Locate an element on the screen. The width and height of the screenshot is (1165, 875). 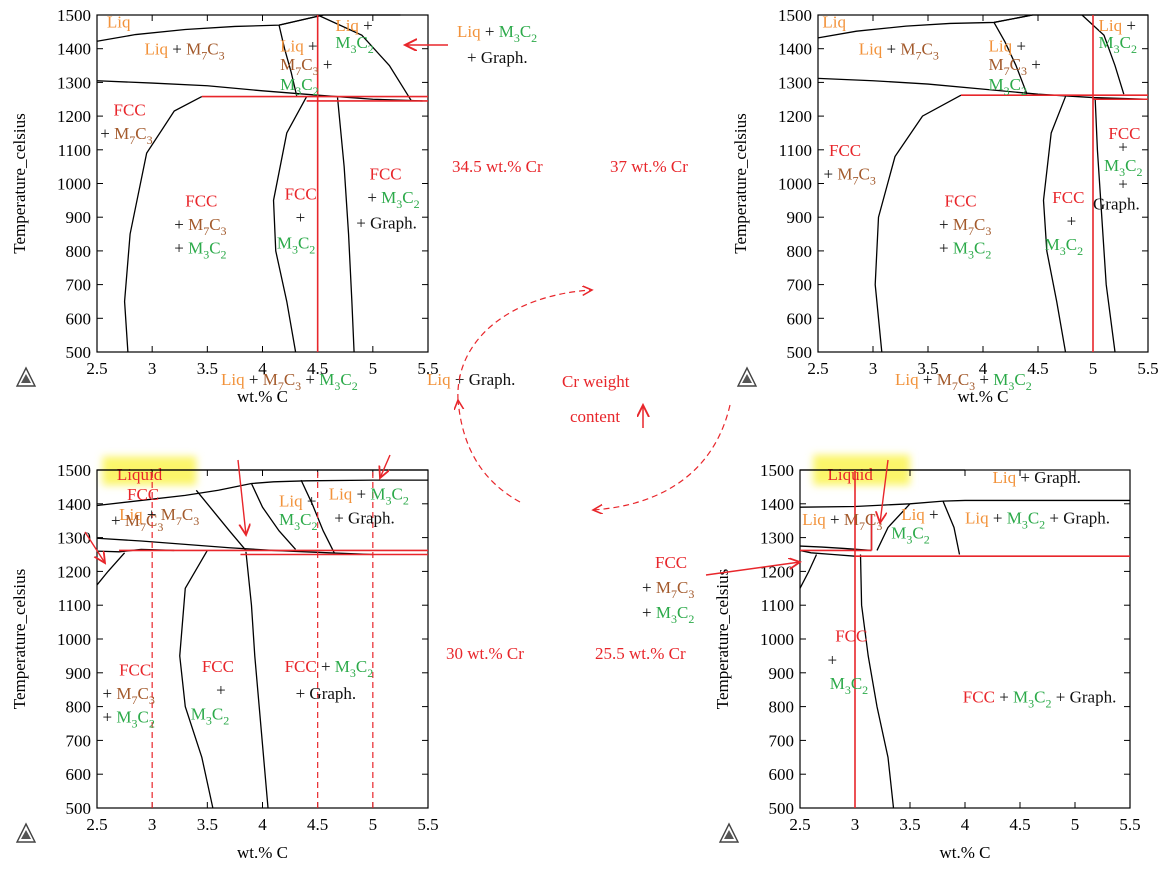
liquid-highlight is located at coordinates (149, 471).